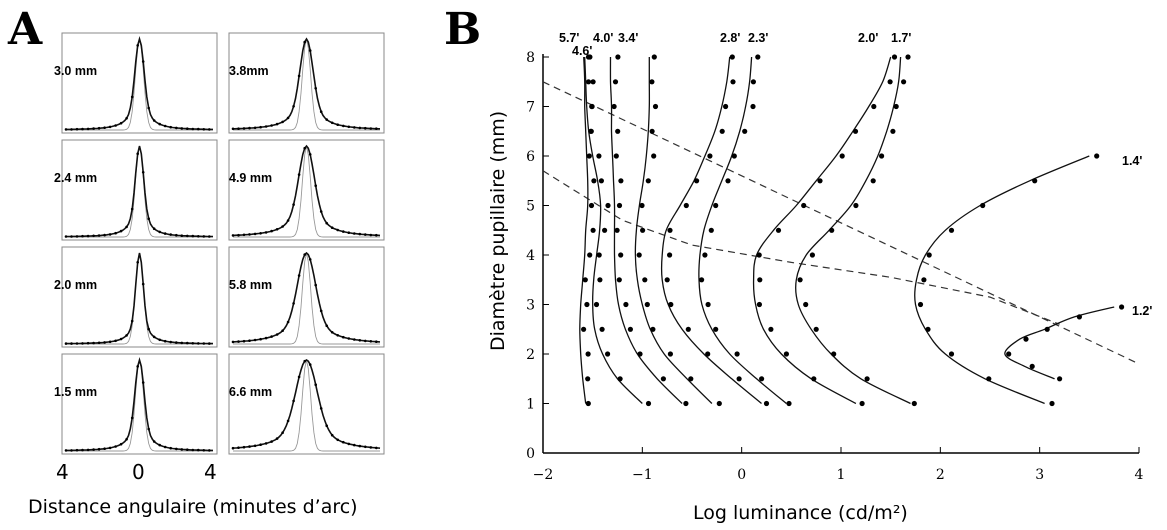  What do you see at coordinates (498, 230) in the screenshot?
I see `panel-b-y-axis-label: Diamètre pupillaire (mm)` at bounding box center [498, 230].